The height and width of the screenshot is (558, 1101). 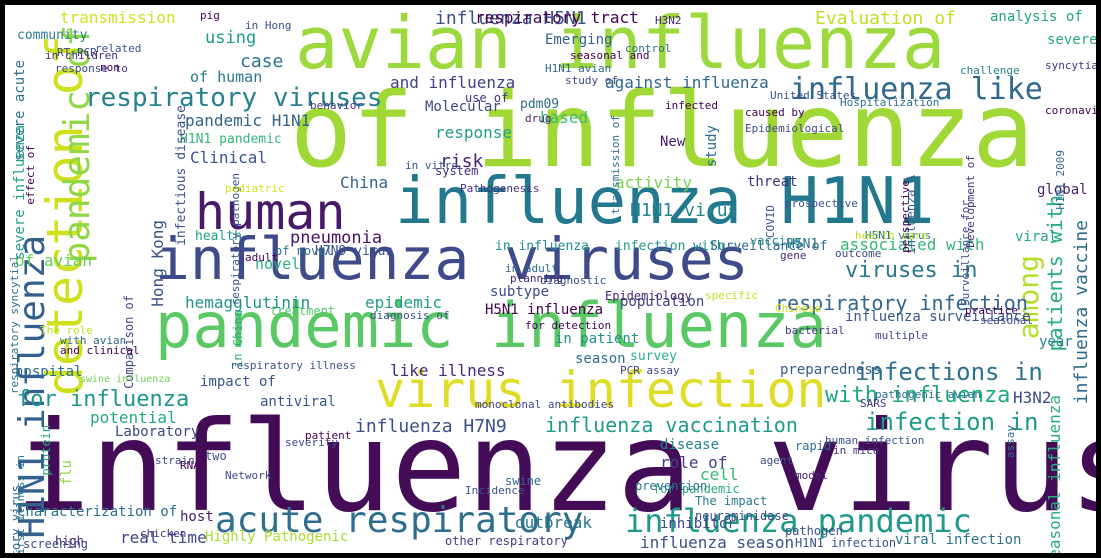 I want to click on word-h1n1-2009: H1N1 2009, so click(x=1060, y=180).